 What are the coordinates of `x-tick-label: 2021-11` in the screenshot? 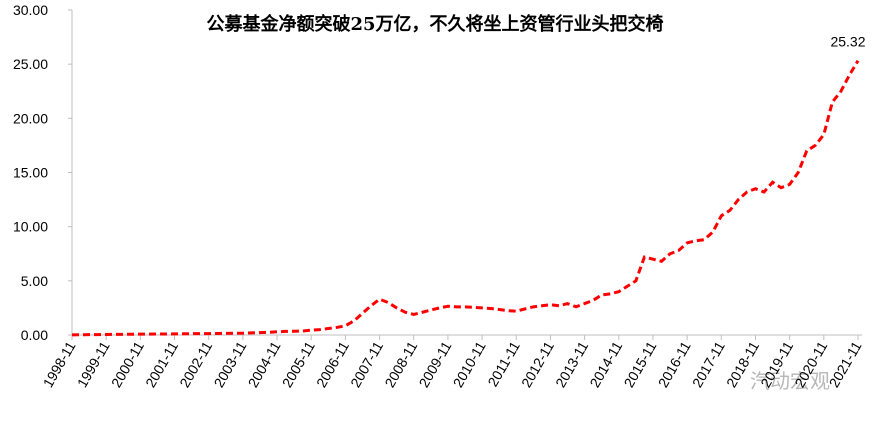 It's located at (845, 364).